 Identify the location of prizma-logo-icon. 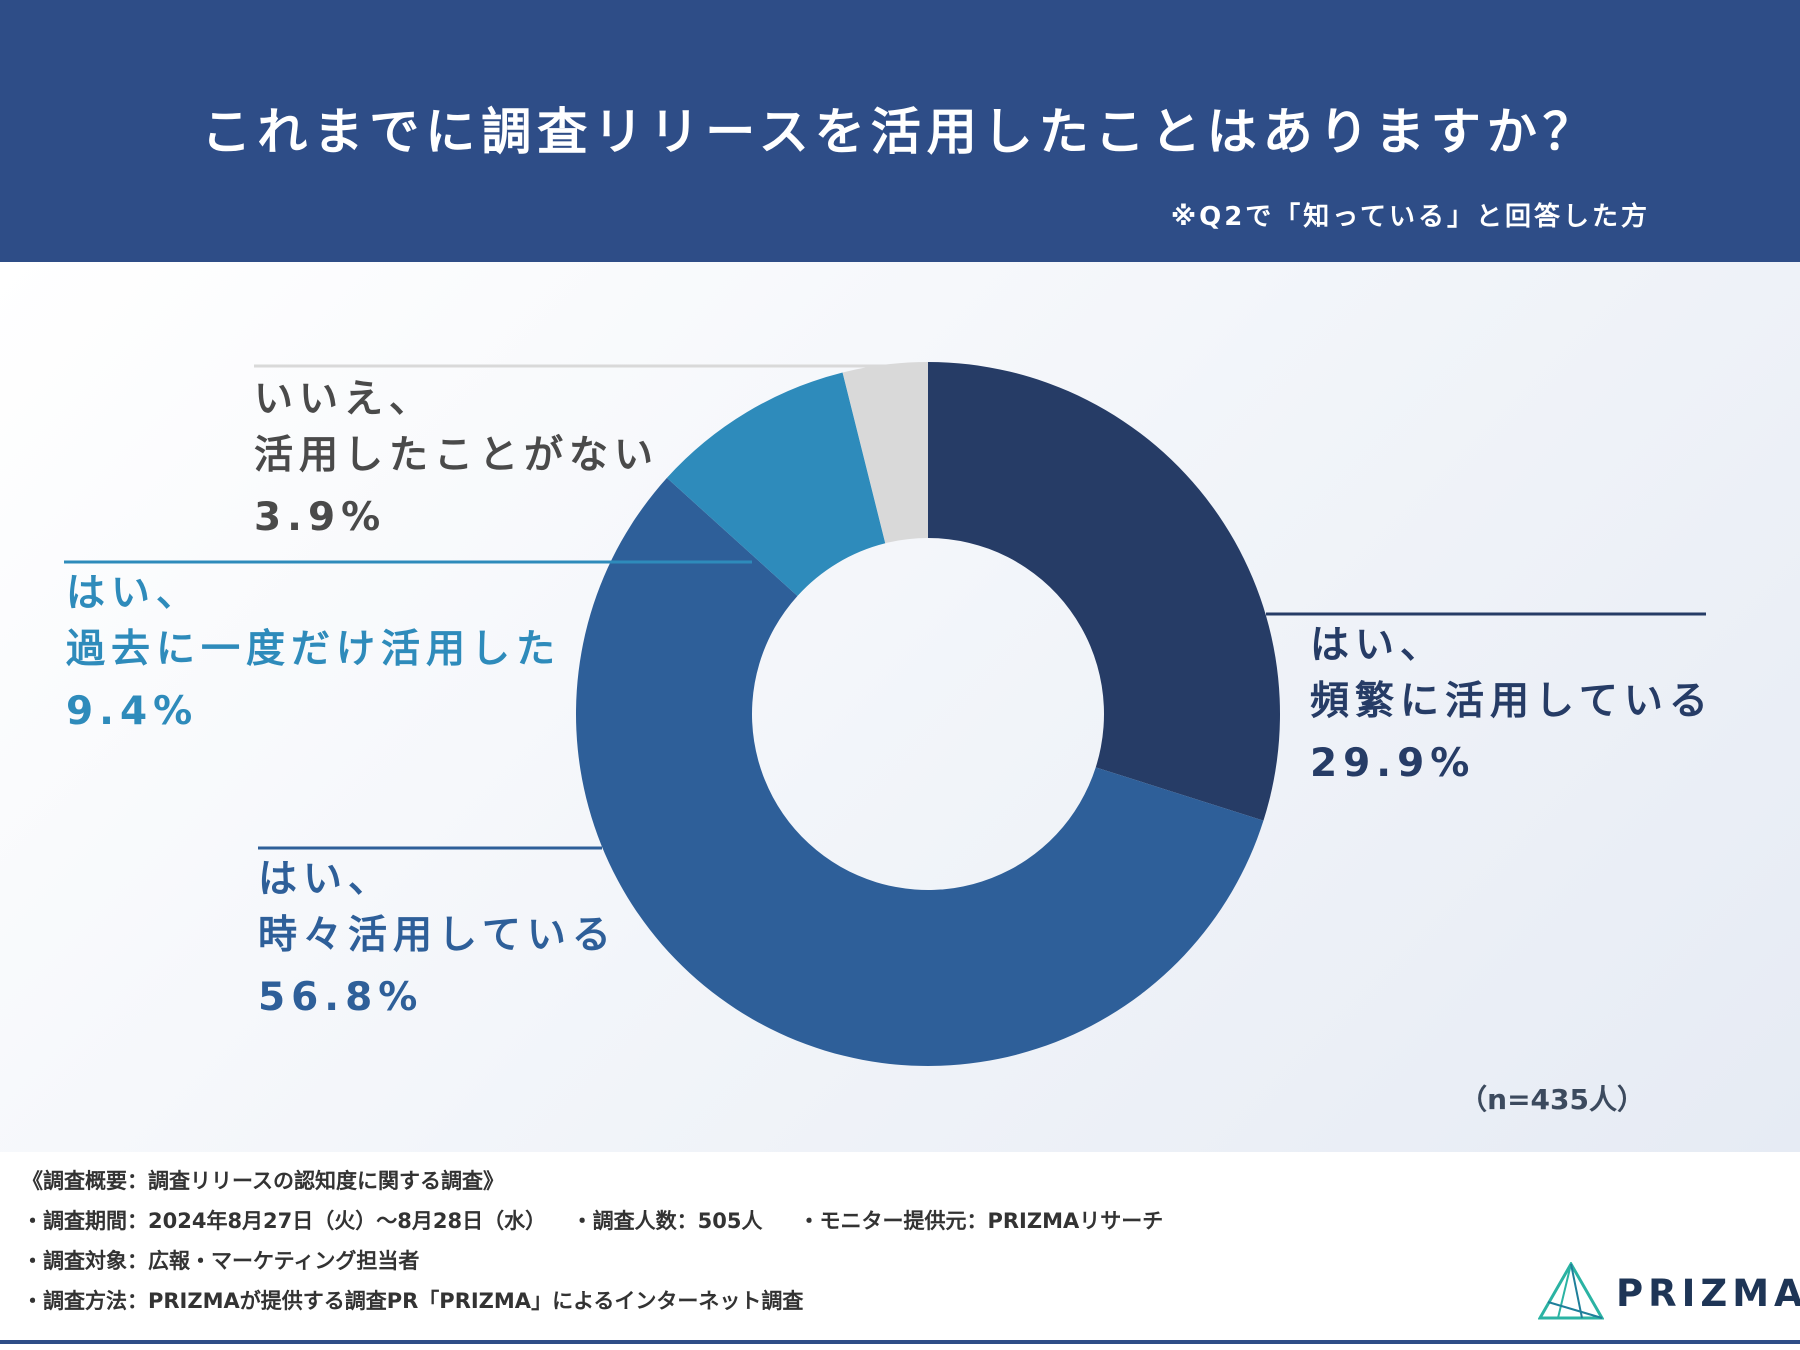
(1571, 1291).